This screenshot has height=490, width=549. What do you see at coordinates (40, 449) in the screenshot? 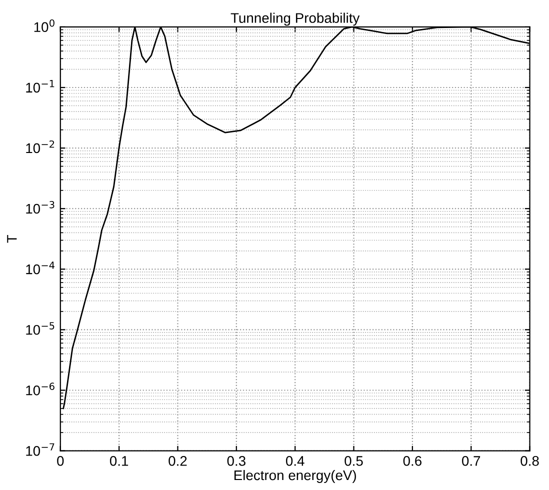
I see `y-tick-label: 10$^{−7}$` at bounding box center [40, 449].